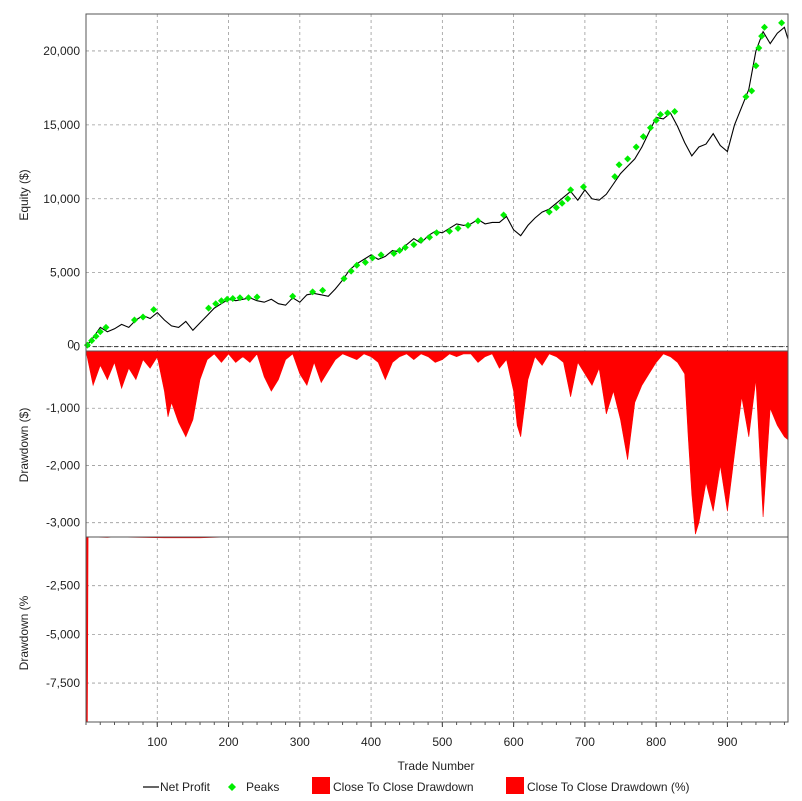 Image resolution: width=802 pixels, height=801 pixels. What do you see at coordinates (608, 787) in the screenshot?
I see `legend-label-close-to-close-drawdown-percent: Close To Close Drawdown (%)` at bounding box center [608, 787].